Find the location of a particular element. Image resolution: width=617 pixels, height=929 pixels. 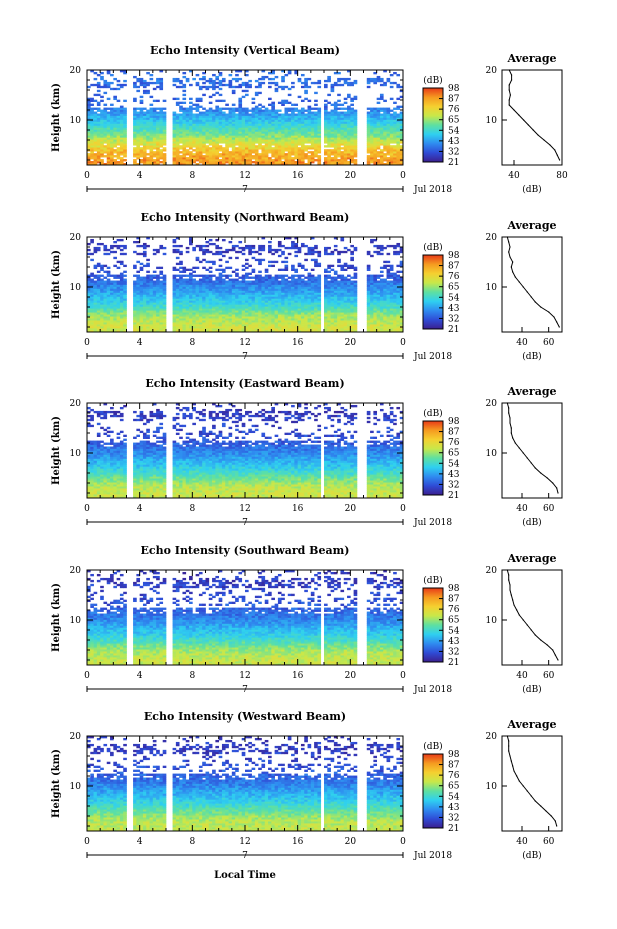

colorbar-unit: (dB) is located at coordinates (432, 80).